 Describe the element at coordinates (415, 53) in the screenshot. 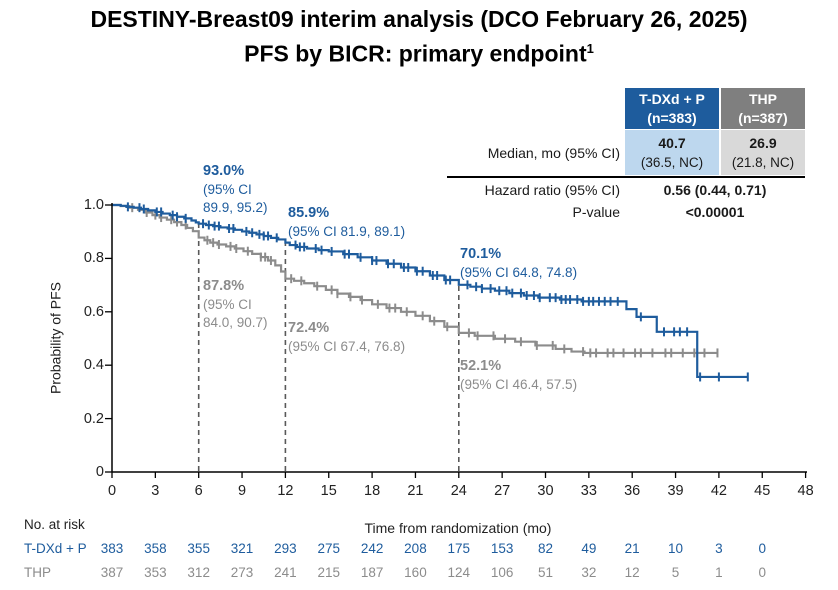

I see `title-line2-text: PFS by BICR: primary endpoint` at that location.